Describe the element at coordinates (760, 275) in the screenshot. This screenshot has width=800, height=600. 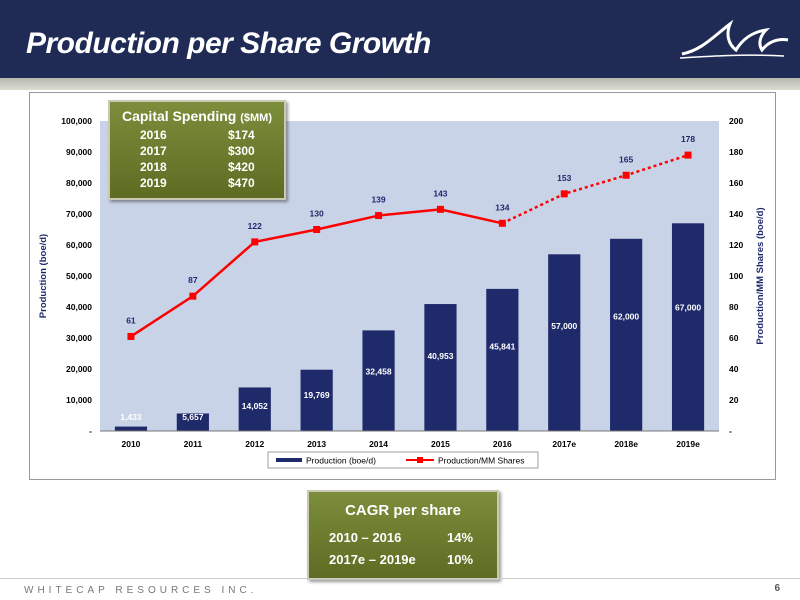
I see `y2-axis-title: Production/MM Shares (boe/d)` at that location.